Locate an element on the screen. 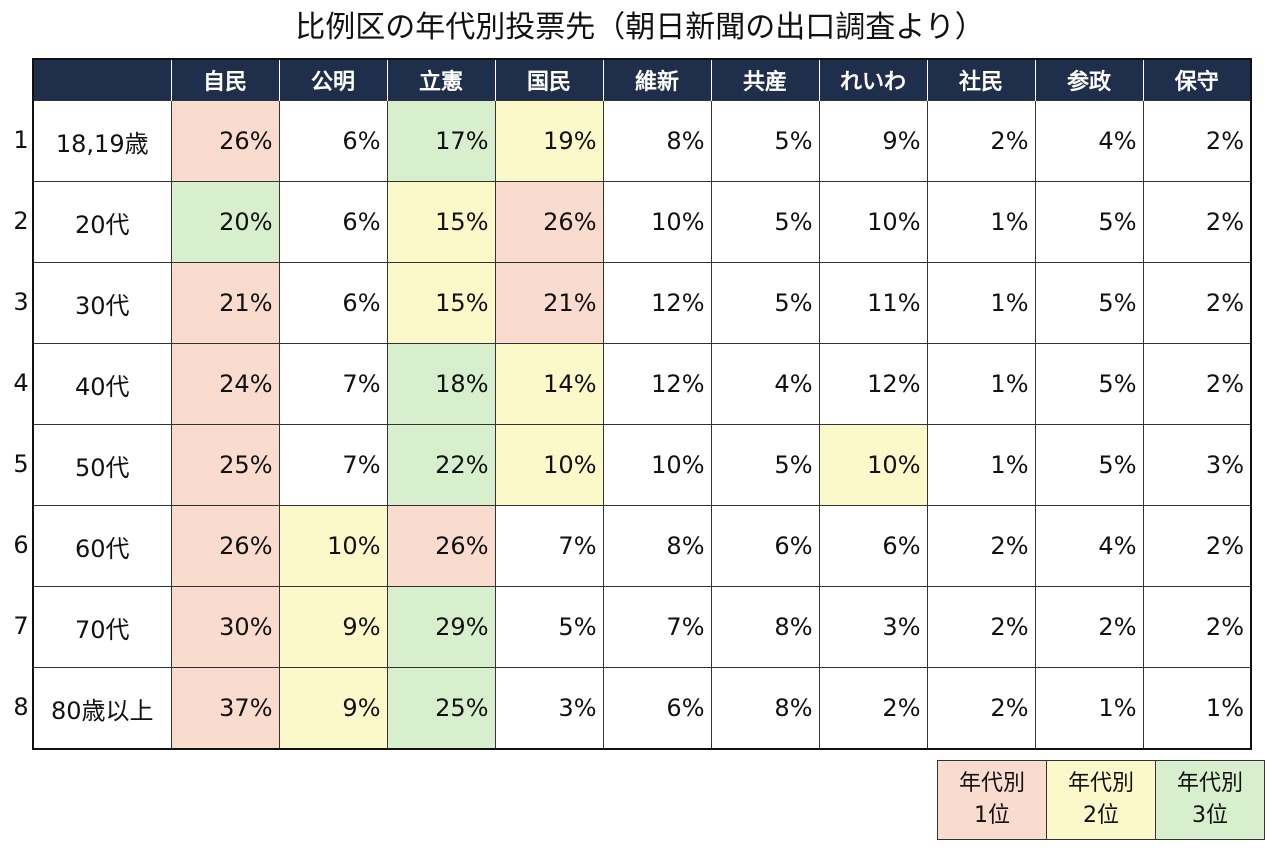 Image resolution: width=1280 pixels, height=852 pixels. row-number: 8 is located at coordinates (21, 707).